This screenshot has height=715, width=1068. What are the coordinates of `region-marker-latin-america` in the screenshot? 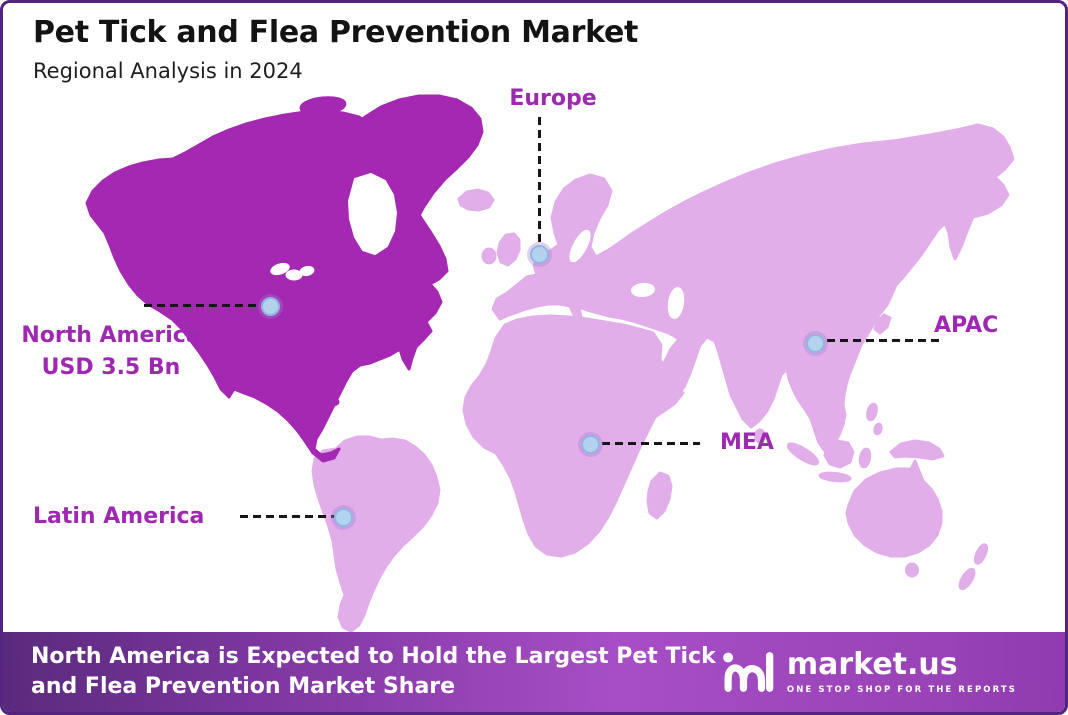 It's located at (343, 517).